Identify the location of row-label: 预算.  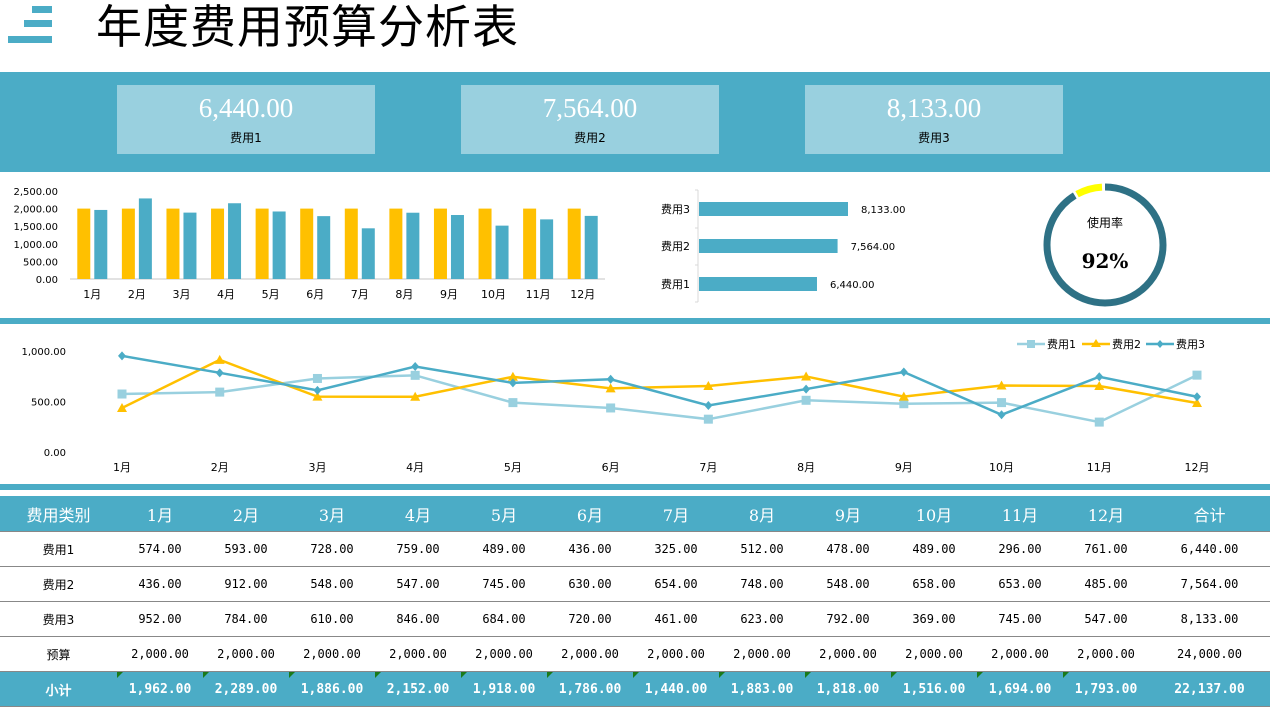
(58, 654).